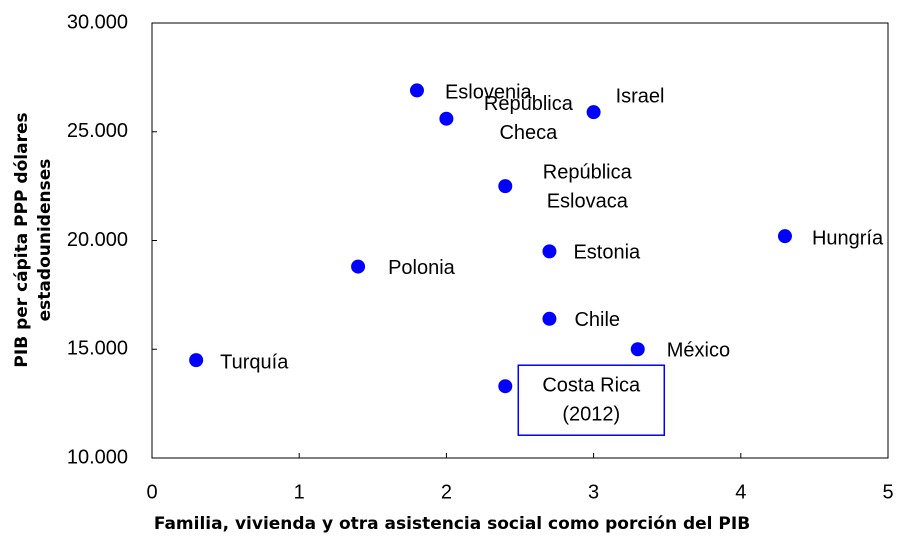 This screenshot has height=541, width=904. I want to click on y-axis-label: estadounidenses, so click(45, 240).